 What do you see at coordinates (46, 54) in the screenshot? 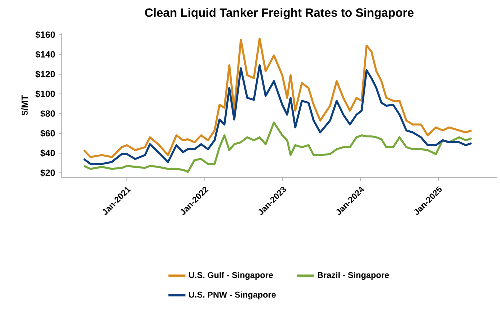
I see `y-tick-label: $140` at bounding box center [46, 54].